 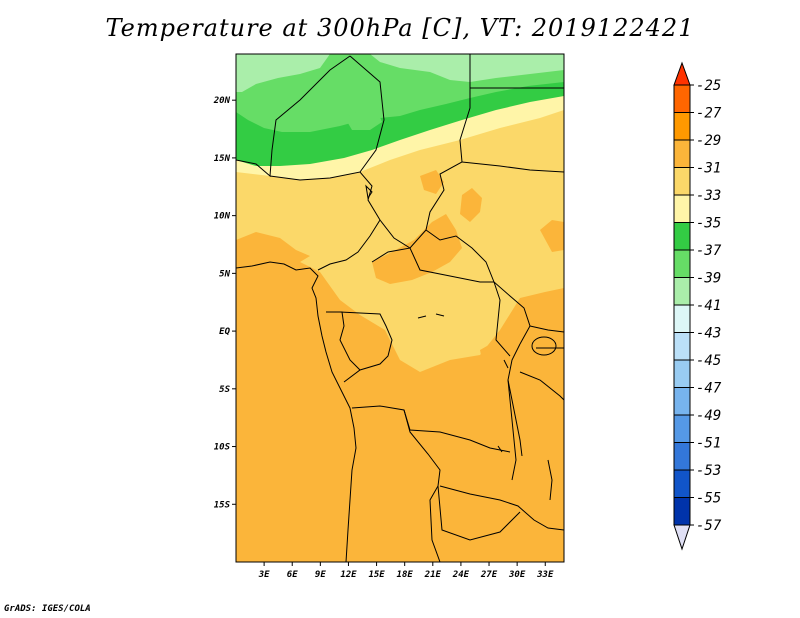 What do you see at coordinates (264, 575) in the screenshot?
I see `lon-tick-label: 3E` at bounding box center [264, 575].